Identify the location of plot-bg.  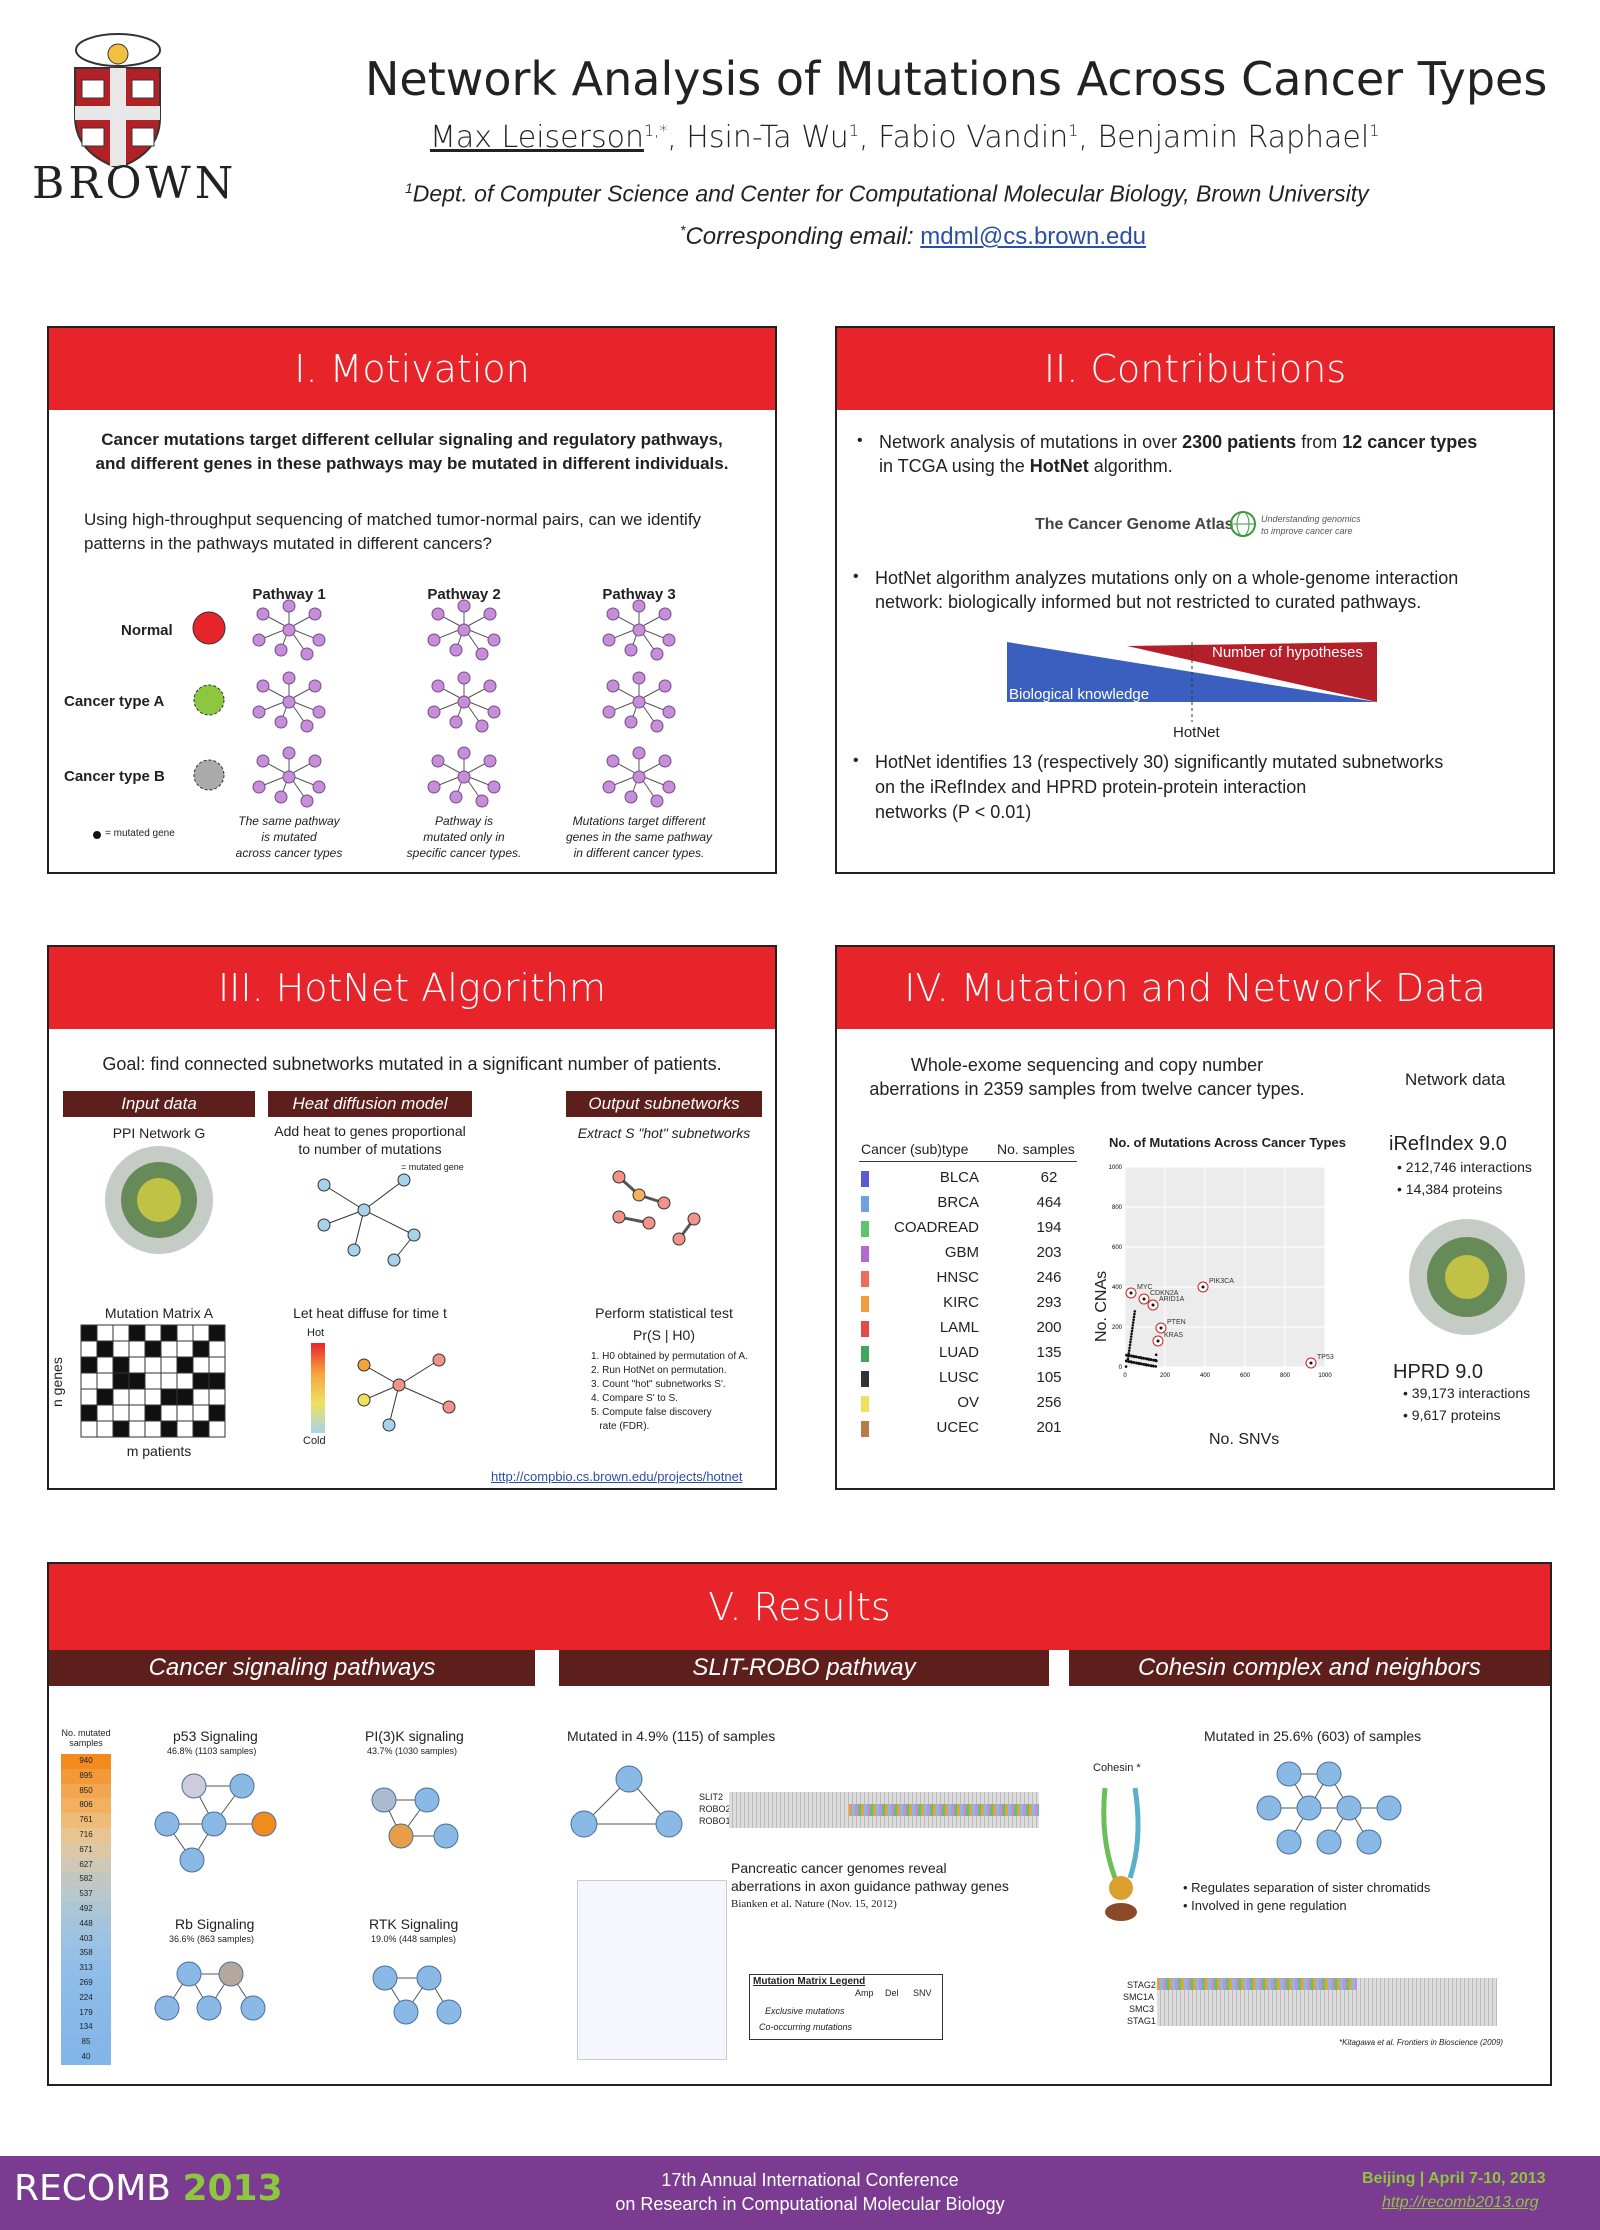
(1225, 1267).